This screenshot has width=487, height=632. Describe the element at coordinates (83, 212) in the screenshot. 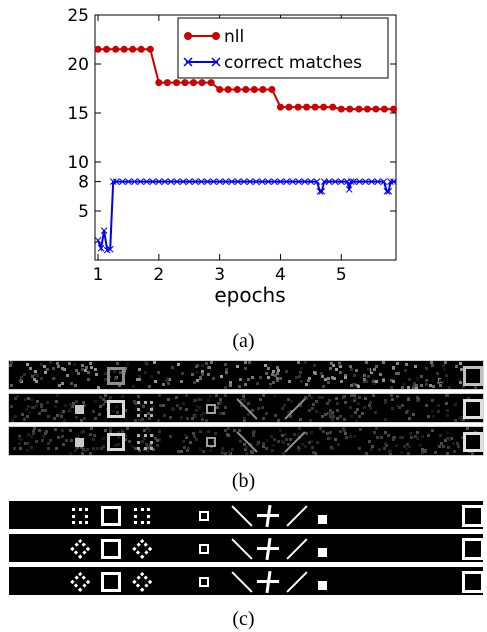

I see `y-tick-label: 5` at that location.